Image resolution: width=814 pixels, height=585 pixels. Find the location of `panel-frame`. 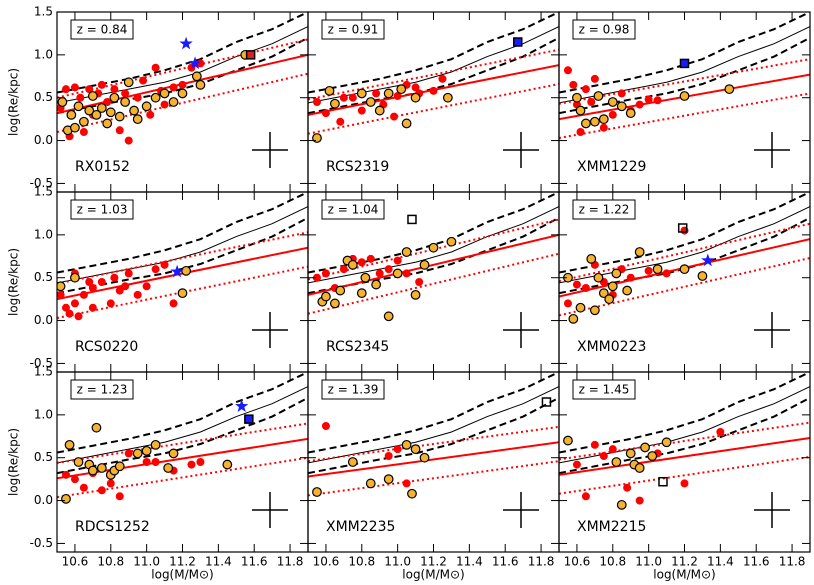

panel-frame is located at coordinates (684, 462).